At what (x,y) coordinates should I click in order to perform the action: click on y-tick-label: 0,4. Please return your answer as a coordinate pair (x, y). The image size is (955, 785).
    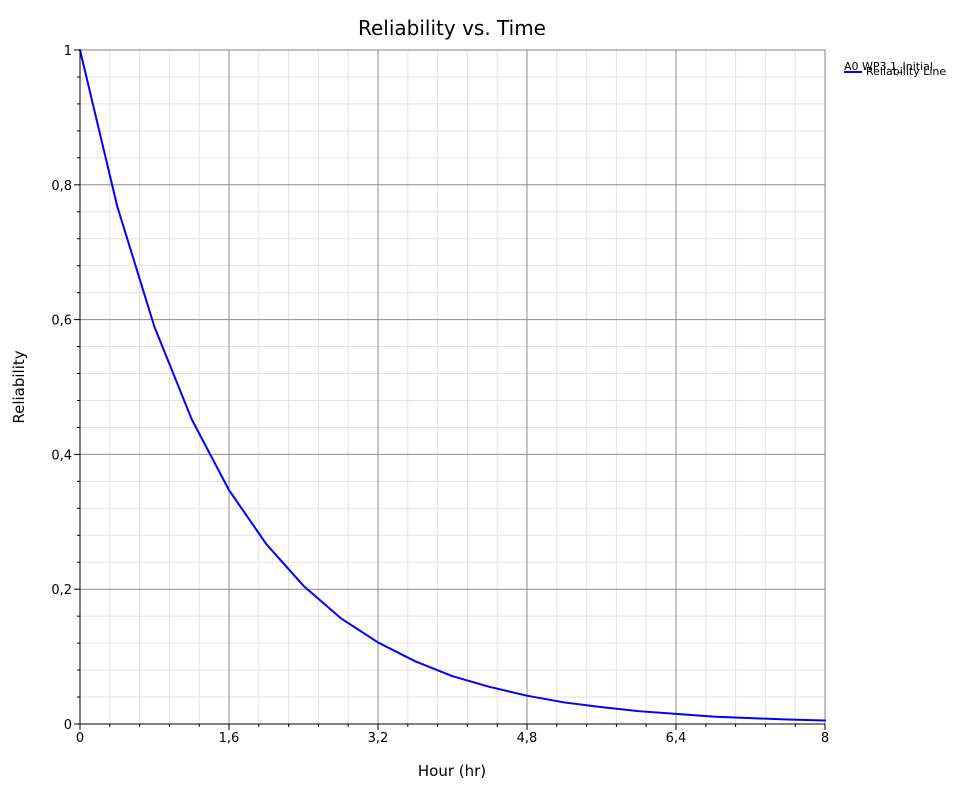
    Looking at the image, I should click on (61, 455).